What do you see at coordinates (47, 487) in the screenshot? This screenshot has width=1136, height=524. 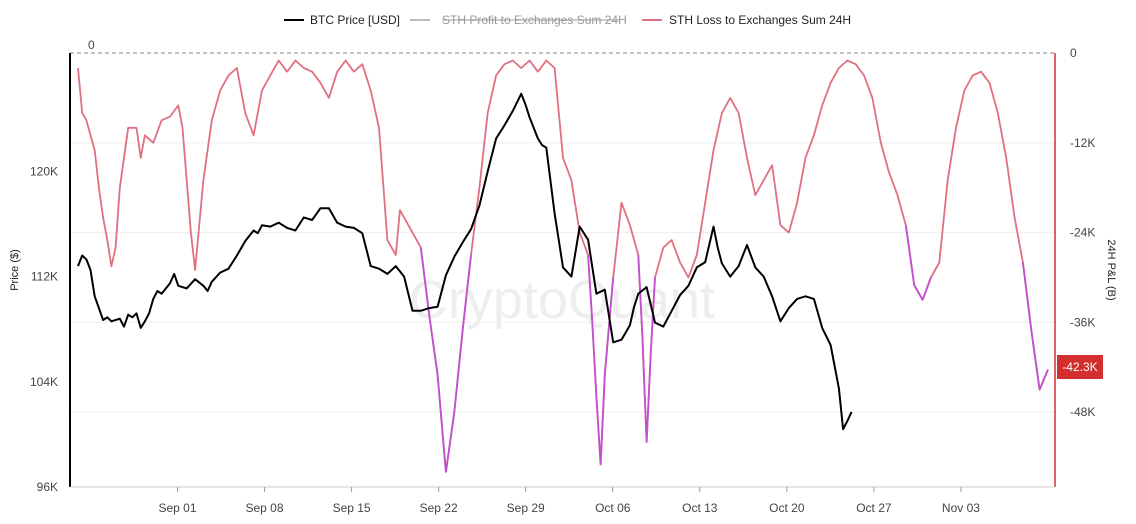 I see `y-left-tick-label: 96K` at bounding box center [47, 487].